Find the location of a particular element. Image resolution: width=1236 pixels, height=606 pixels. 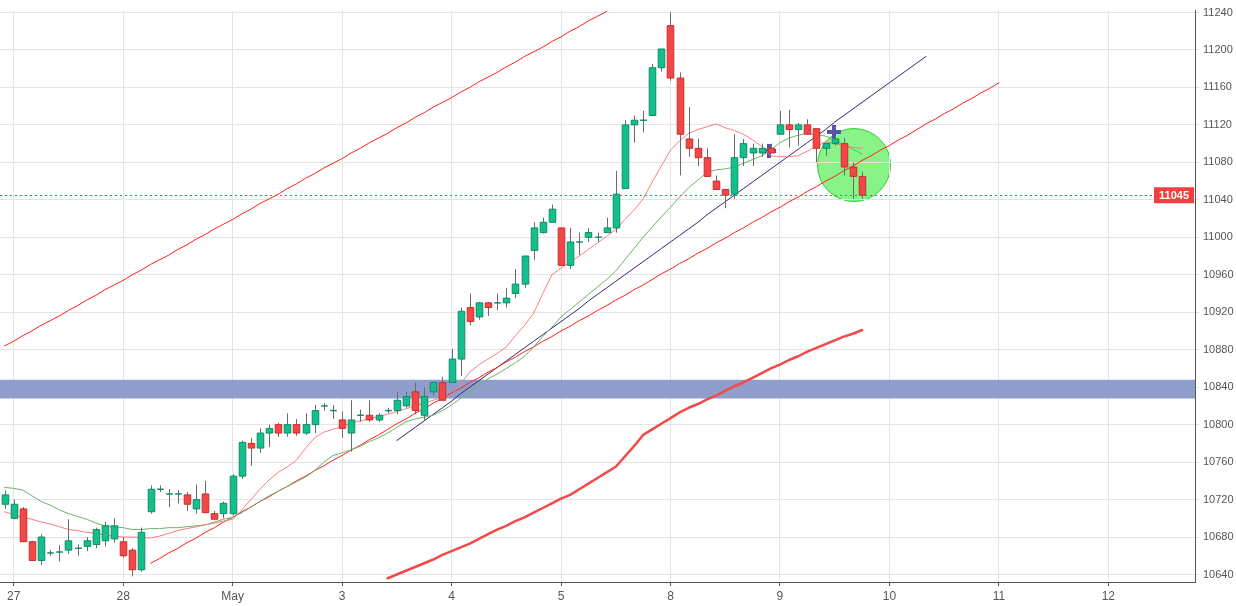

x-tick-label: 11 is located at coordinates (999, 595).